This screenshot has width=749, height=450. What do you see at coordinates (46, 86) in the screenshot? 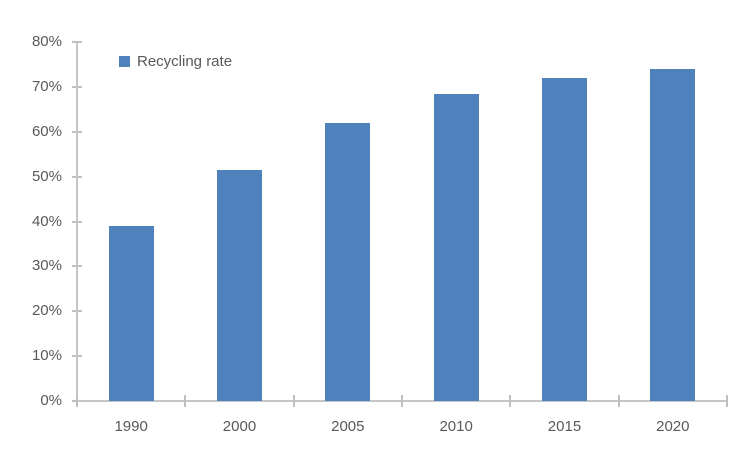
I see `y-axis-label: 70%` at bounding box center [46, 86].